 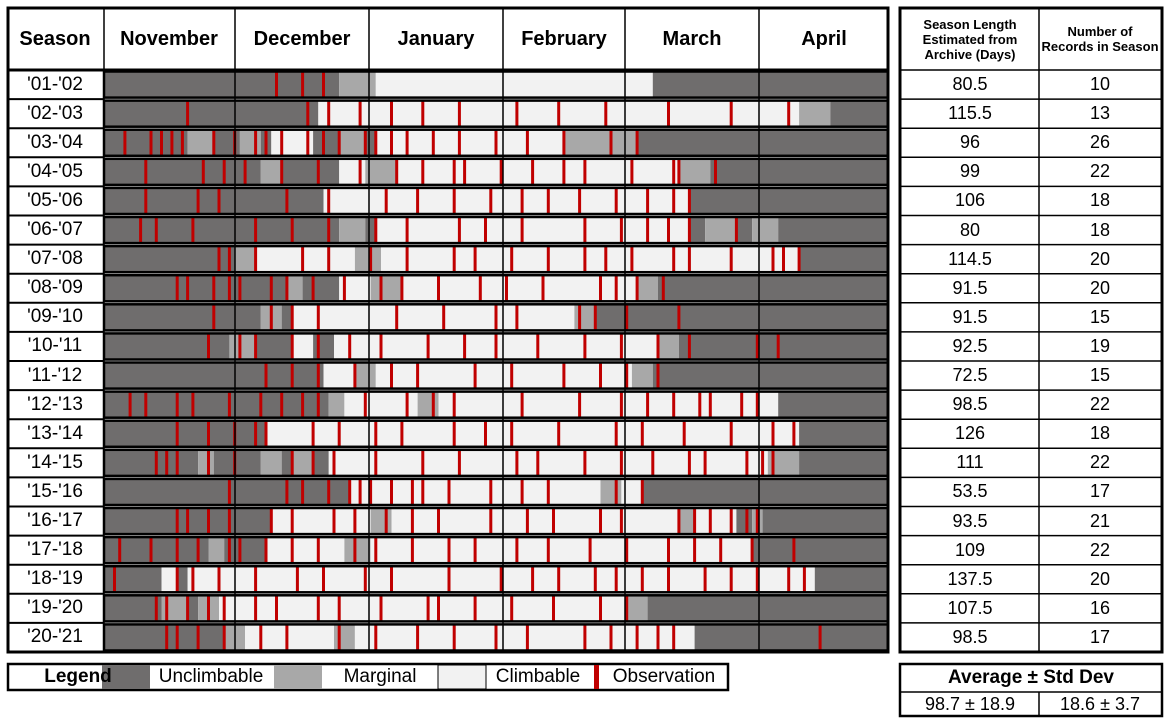 I want to click on season-length-value: 126, so click(x=970, y=433).